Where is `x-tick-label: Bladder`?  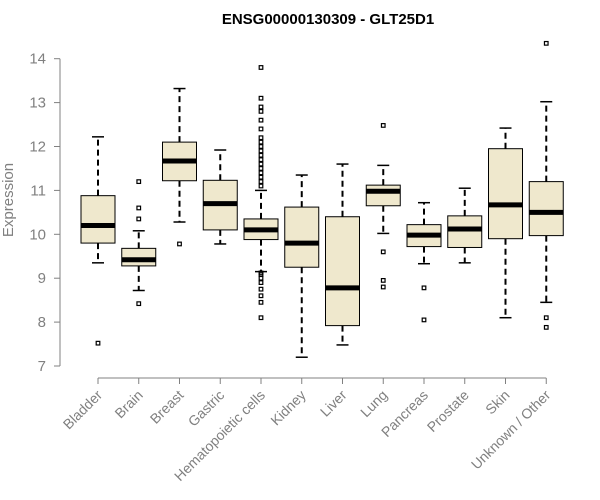 x-tick-label: Bladder is located at coordinates (83, 410).